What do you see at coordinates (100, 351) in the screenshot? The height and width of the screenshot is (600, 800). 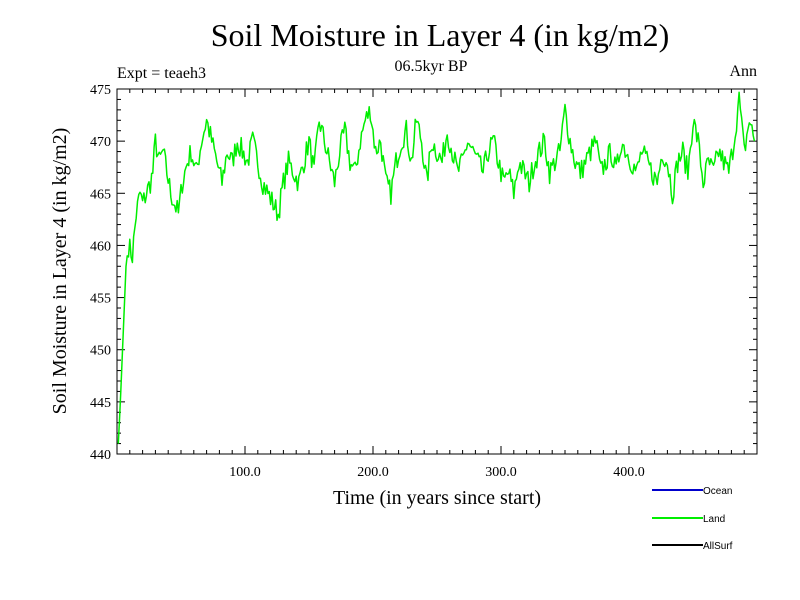 I see `y-tick-label: 450` at bounding box center [100, 351].